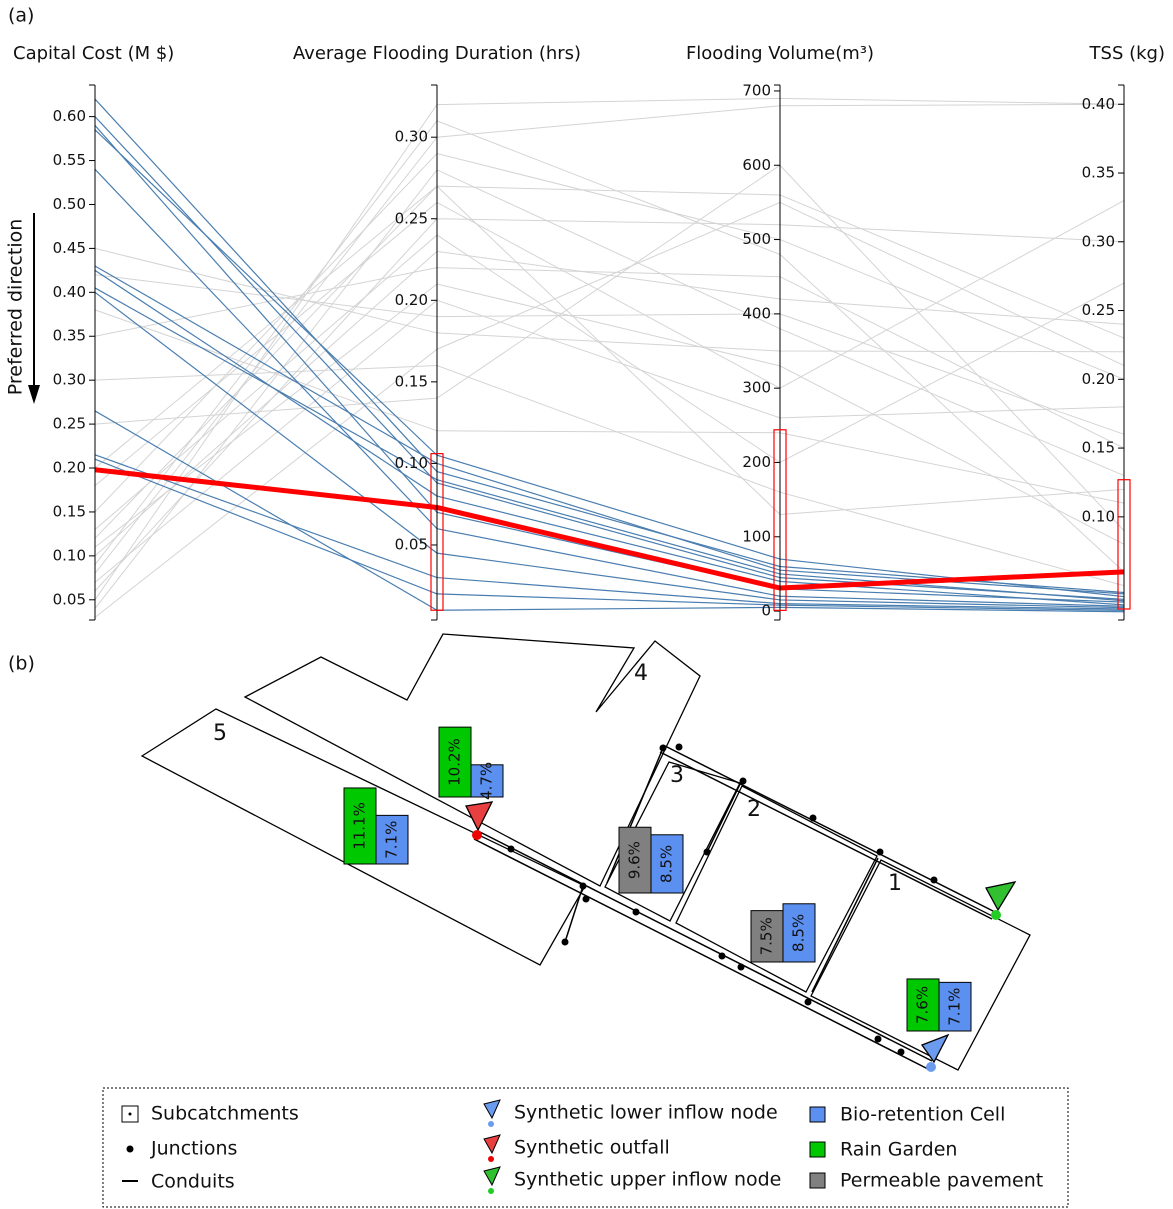 Image resolution: width=1173 pixels, height=1209 pixels. Describe the element at coordinates (360, 826) in the screenshot. I see `allocation-label: 11.1%` at that location.